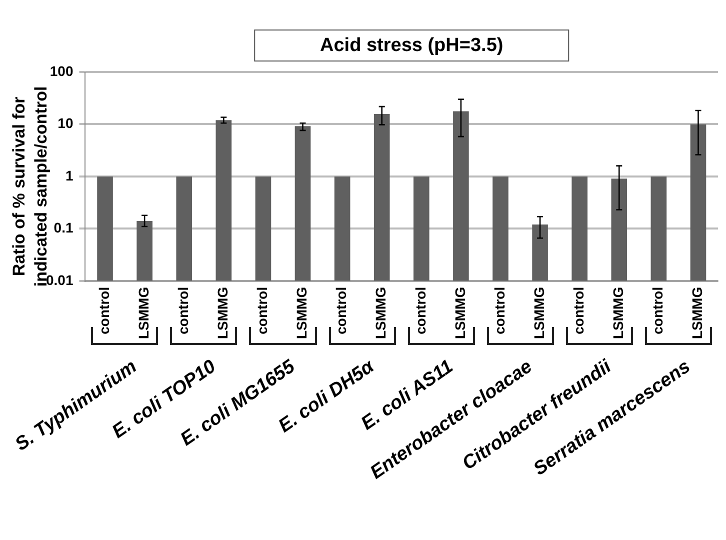 The width and height of the screenshot is (726, 540). Describe the element at coordinates (64, 228) in the screenshot. I see `y-tick-label: 0.1` at that location.